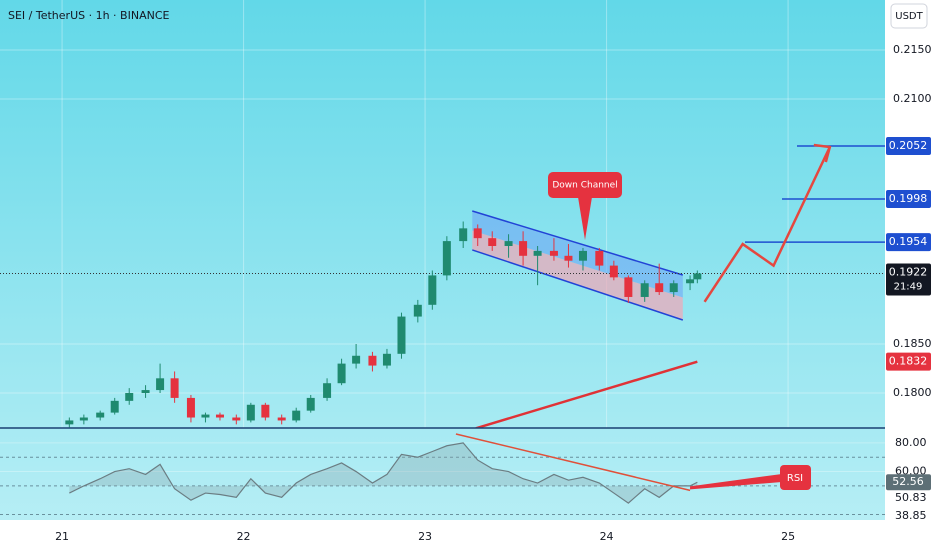 Image resolution: width=932 pixels, height=550 pixels. I want to click on rsi-annotation: RSI, so click(795, 478).